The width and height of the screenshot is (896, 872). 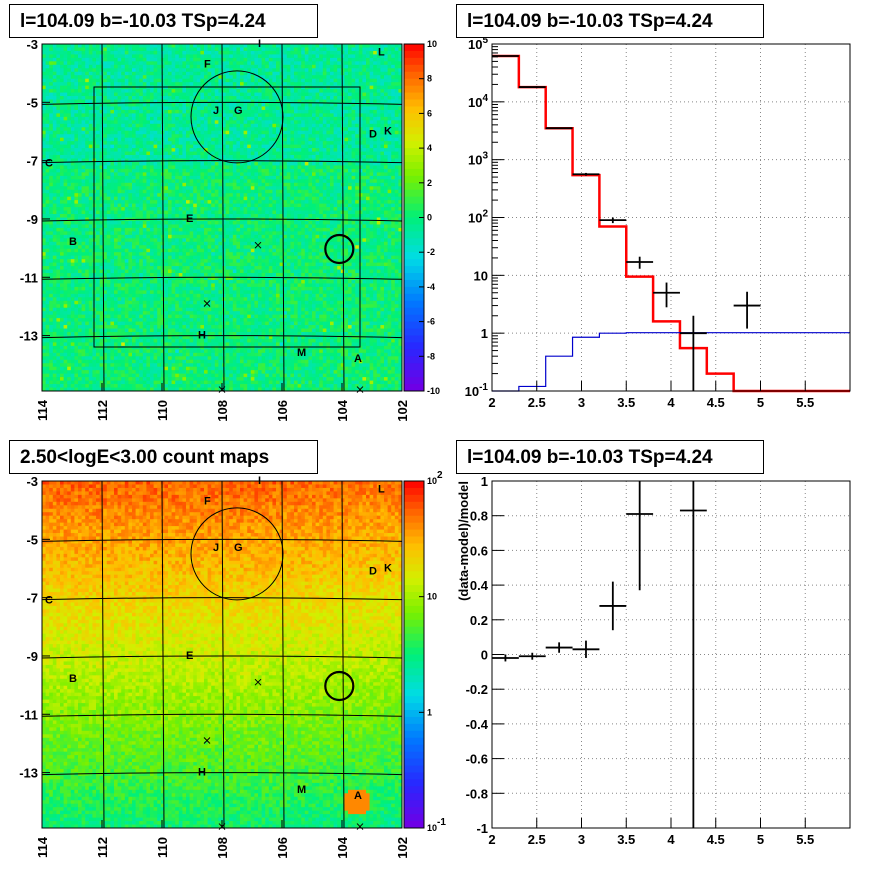 I want to click on y-tick-label: 10⁴, so click(x=478, y=101).